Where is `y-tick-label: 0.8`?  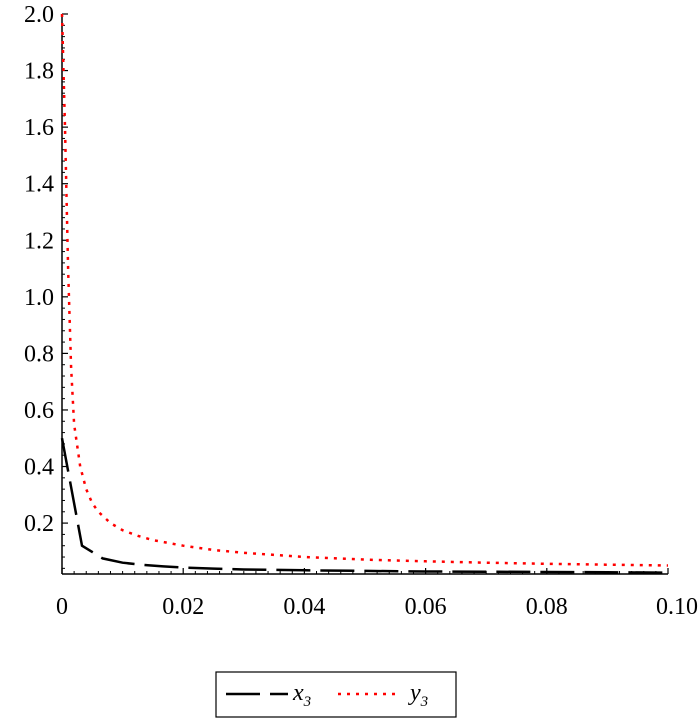 y-tick-label: 0.8 is located at coordinates (39, 354).